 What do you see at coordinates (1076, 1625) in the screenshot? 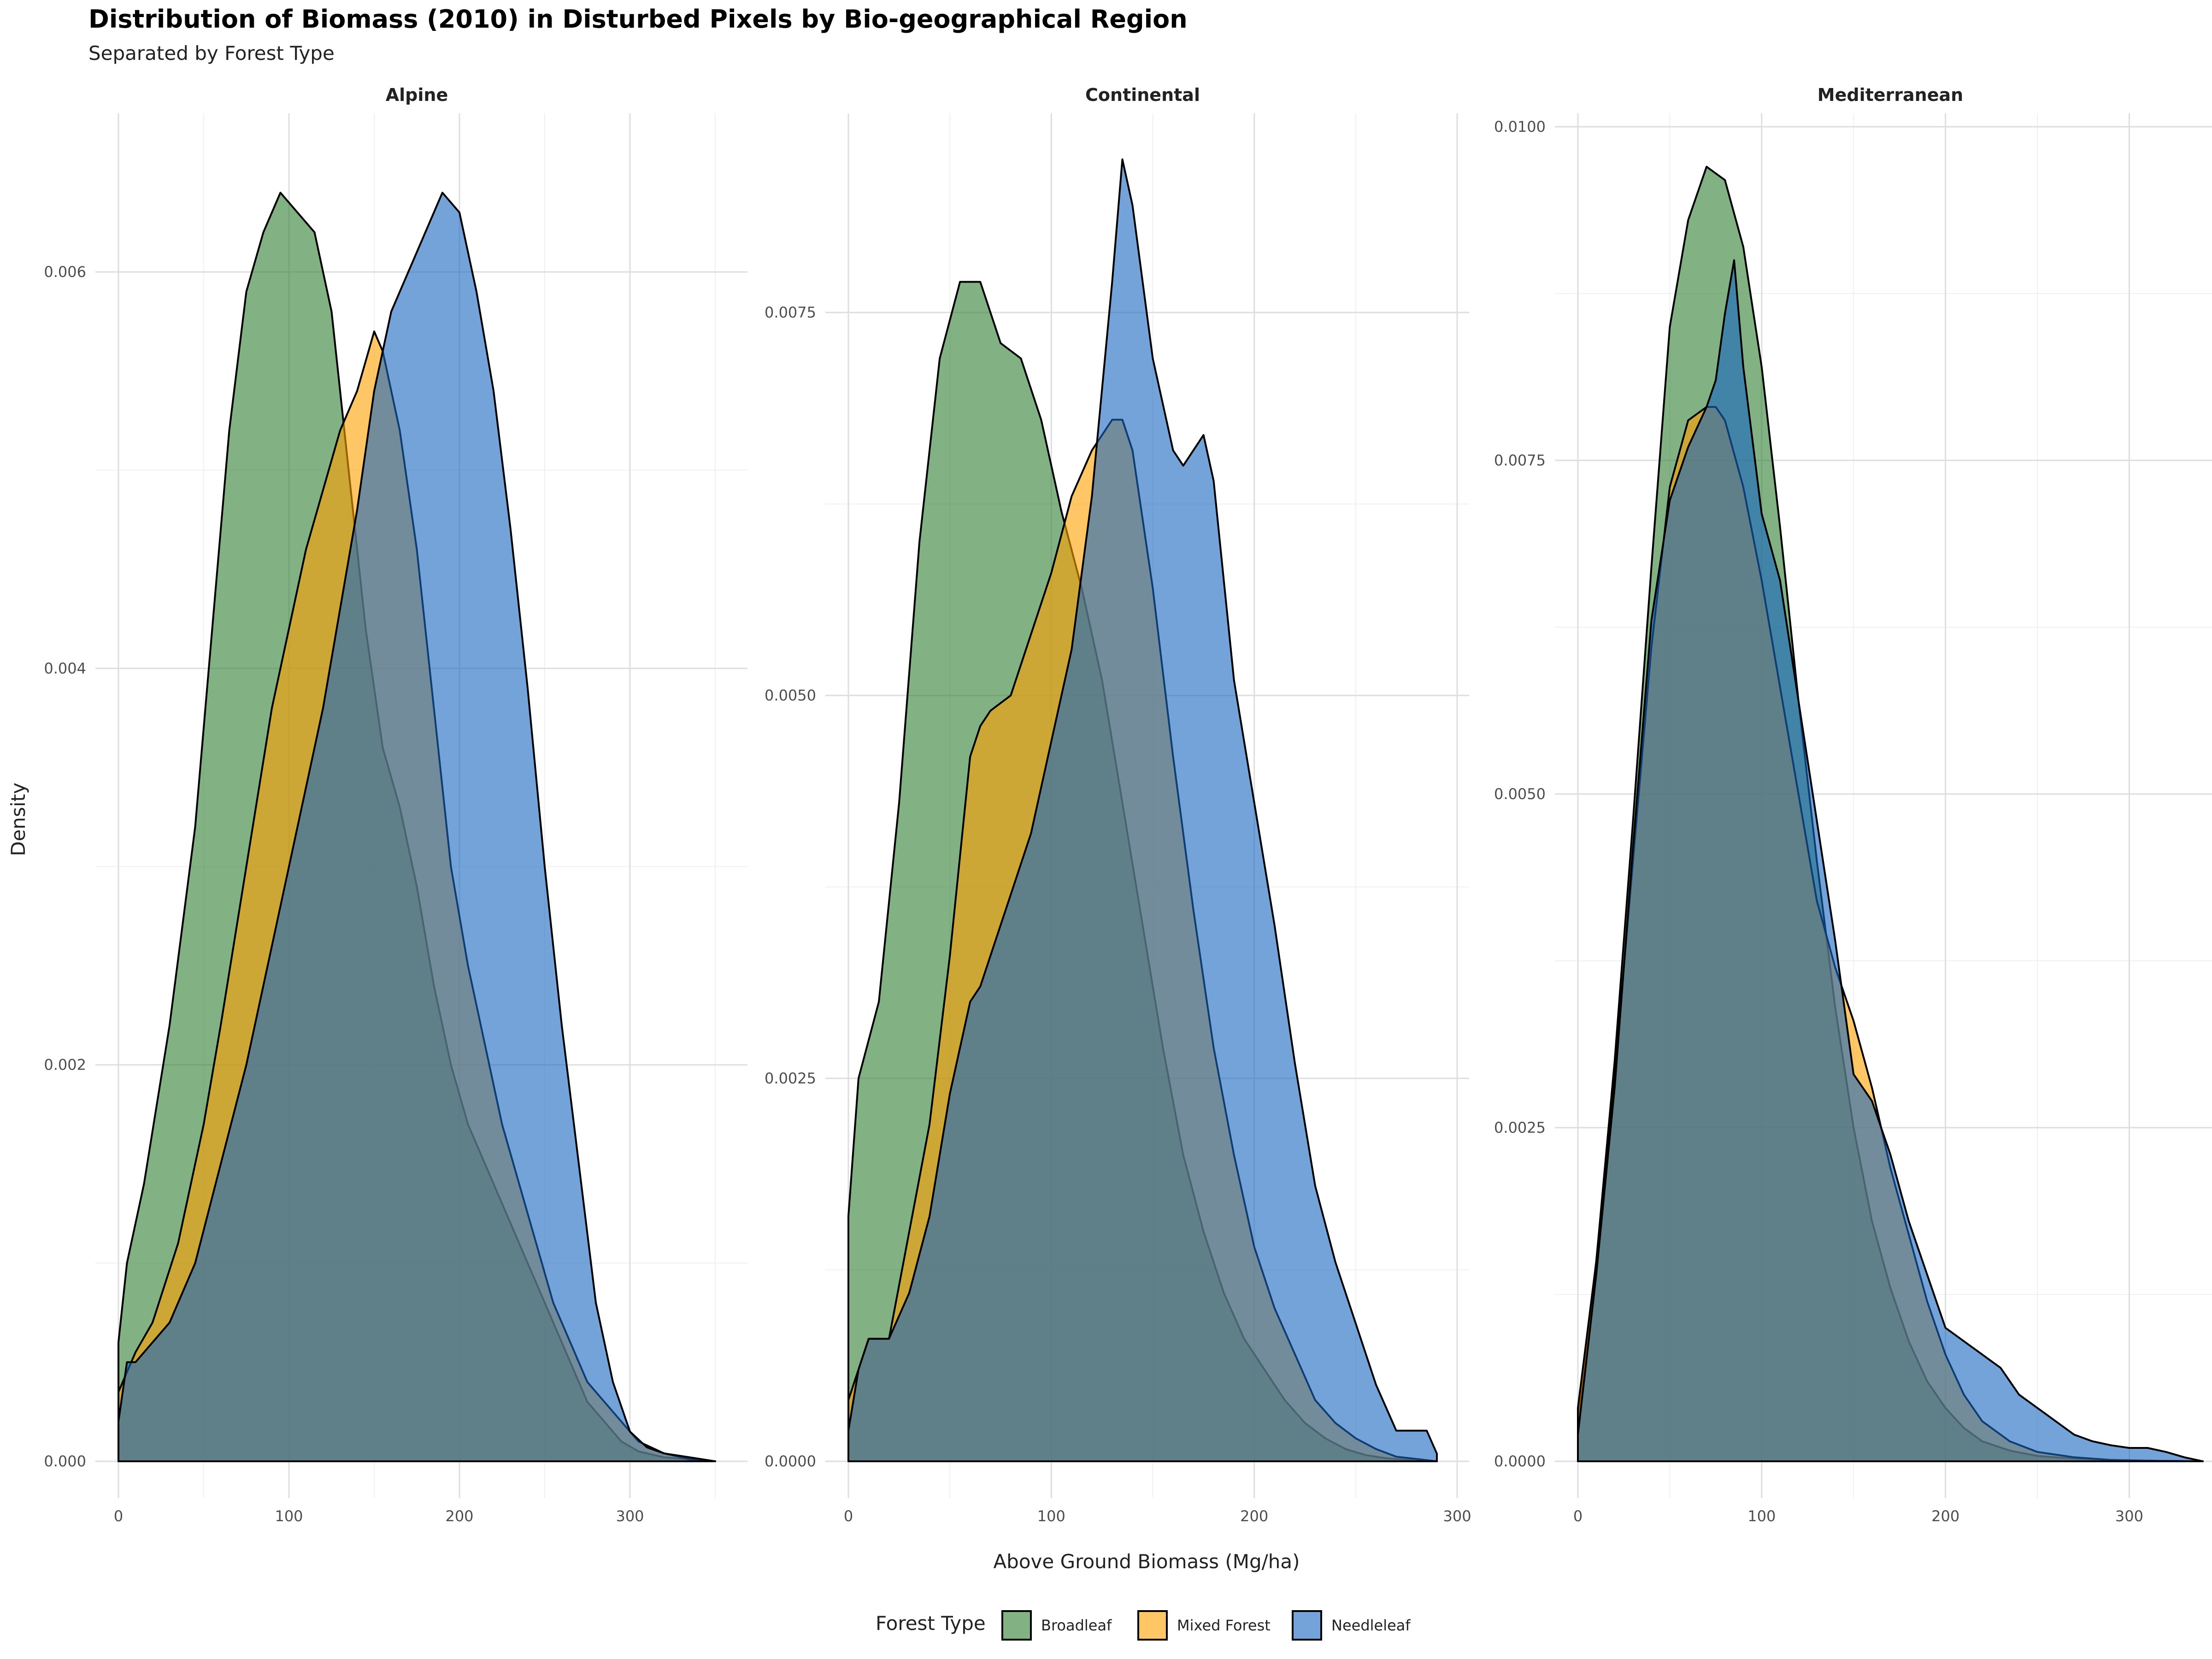
I see `legend-label: Broadleaf` at bounding box center [1076, 1625].